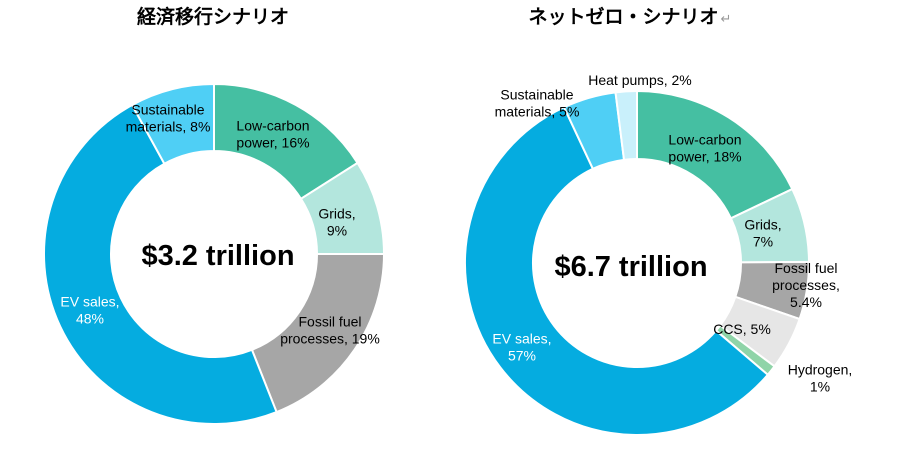  I want to click on slice-label-fossil-fuel-processes: Fossil fuel processes, 5.4%, so click(806, 285).